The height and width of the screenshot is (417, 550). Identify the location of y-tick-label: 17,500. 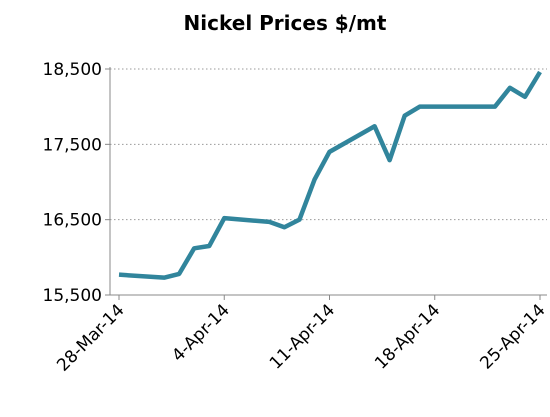
(72, 145).